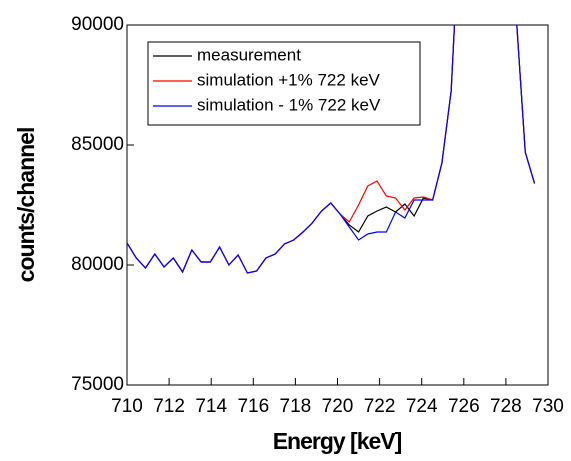 Image resolution: width=571 pixels, height=461 pixels. I want to click on x-tick-label: 720, so click(338, 406).